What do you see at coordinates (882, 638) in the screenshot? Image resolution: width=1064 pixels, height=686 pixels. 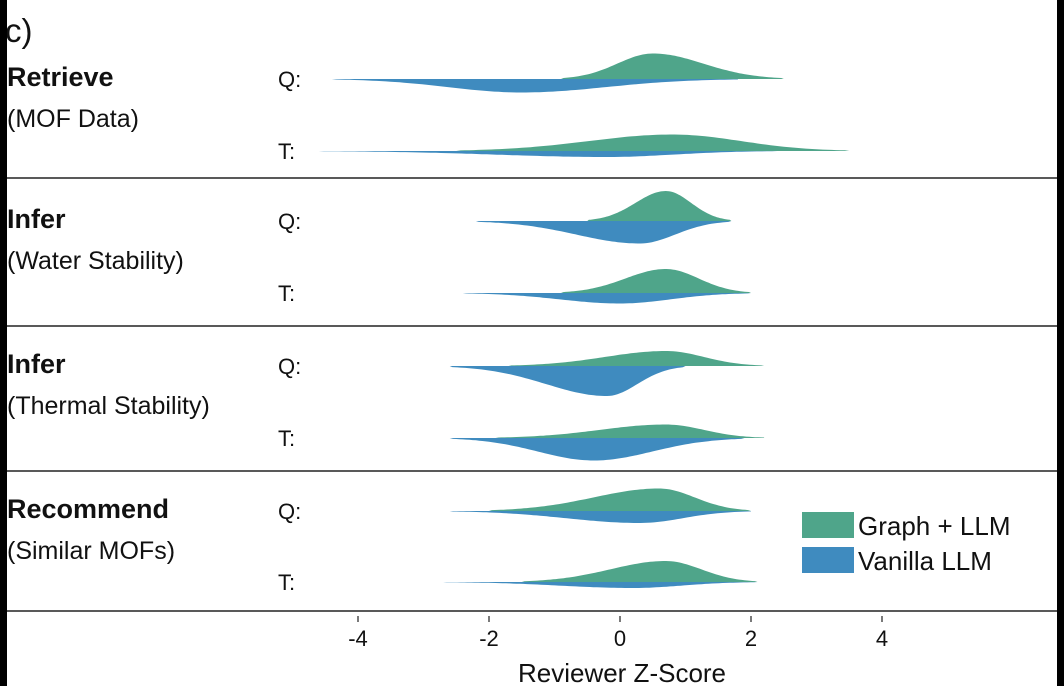 I see `x-tick-label: 4` at bounding box center [882, 638].